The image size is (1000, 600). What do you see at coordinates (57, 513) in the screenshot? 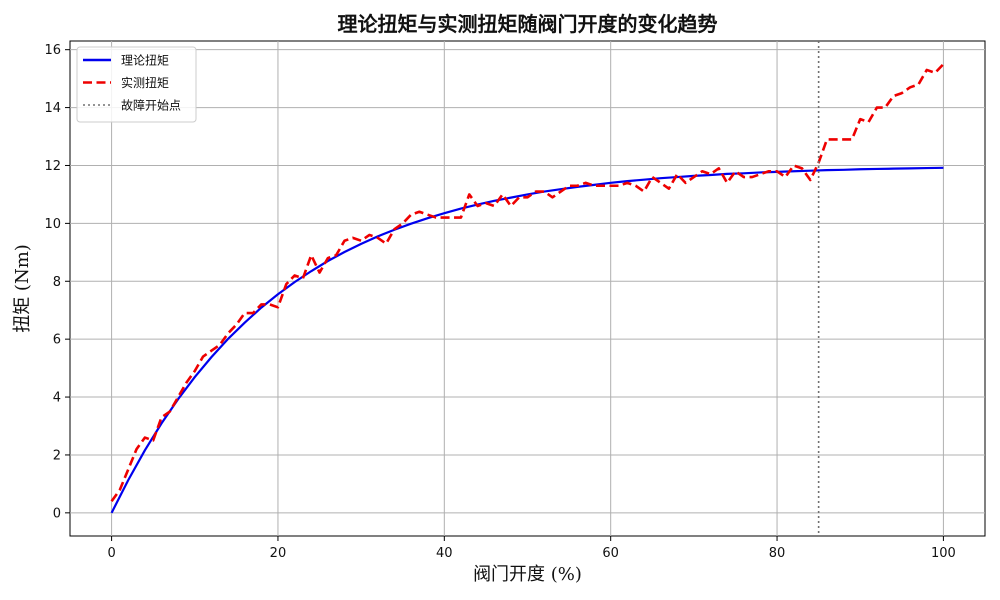
I see `y-tick-label: 0` at bounding box center [57, 513].